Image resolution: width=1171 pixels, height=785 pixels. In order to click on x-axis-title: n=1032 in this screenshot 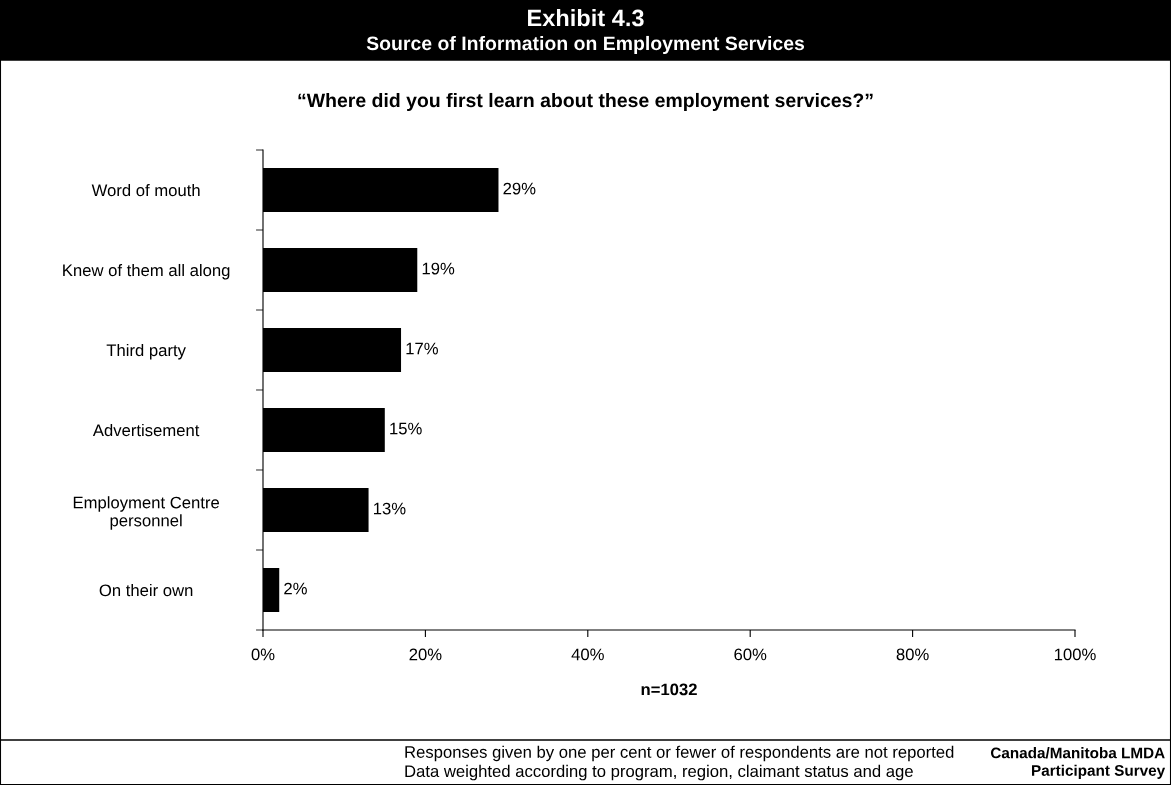, I will do `click(669, 689)`.